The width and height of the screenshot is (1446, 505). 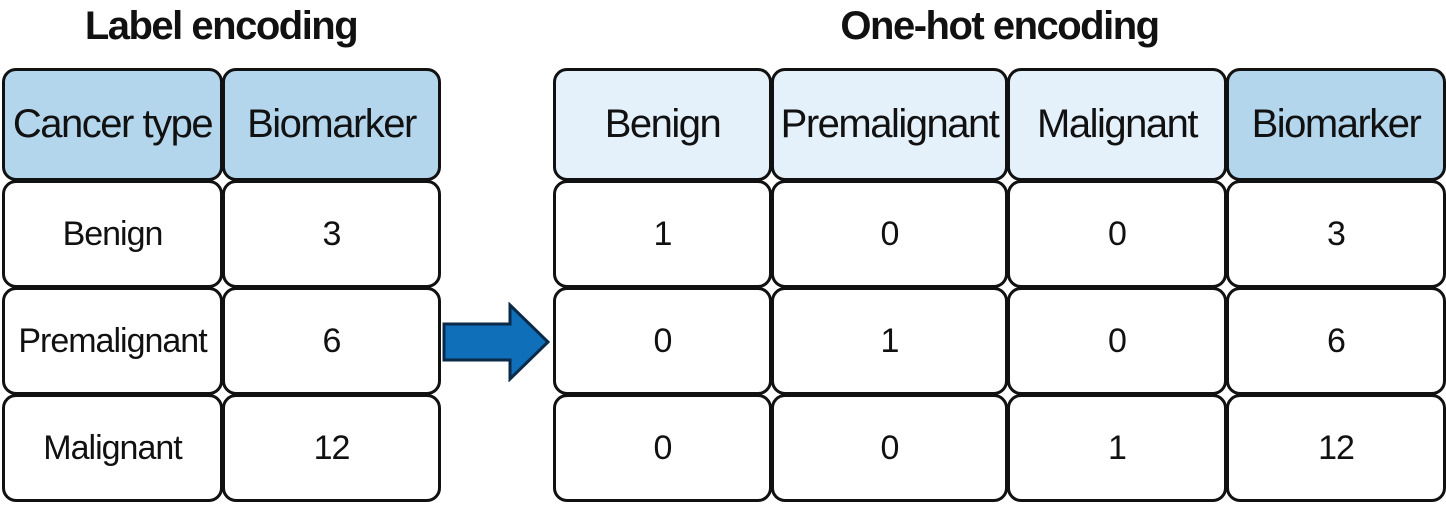 I want to click on header-biomarker-onehot: Biomarker, so click(x=1336, y=124).